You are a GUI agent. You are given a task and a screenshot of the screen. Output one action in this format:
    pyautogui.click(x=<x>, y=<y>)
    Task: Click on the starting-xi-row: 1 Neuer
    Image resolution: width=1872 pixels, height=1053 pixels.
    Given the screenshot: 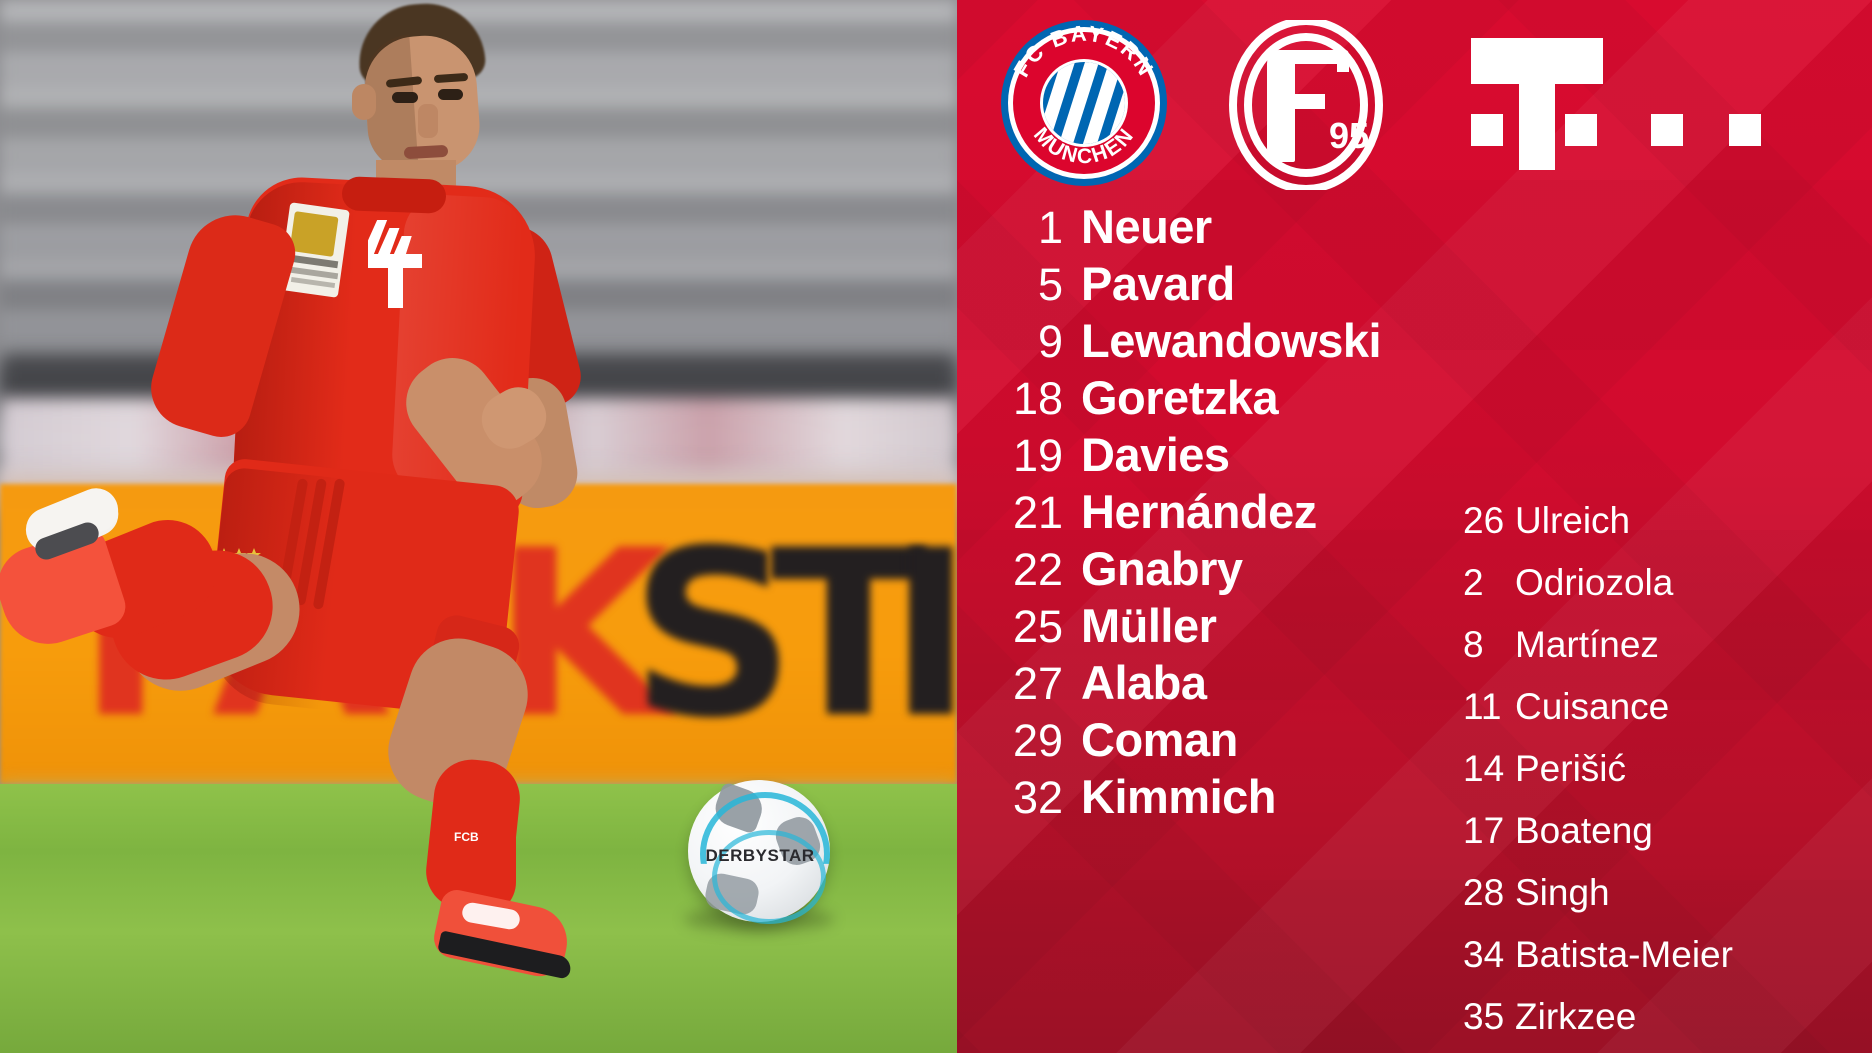 What is the action you would take?
    pyautogui.click(x=1414, y=226)
    